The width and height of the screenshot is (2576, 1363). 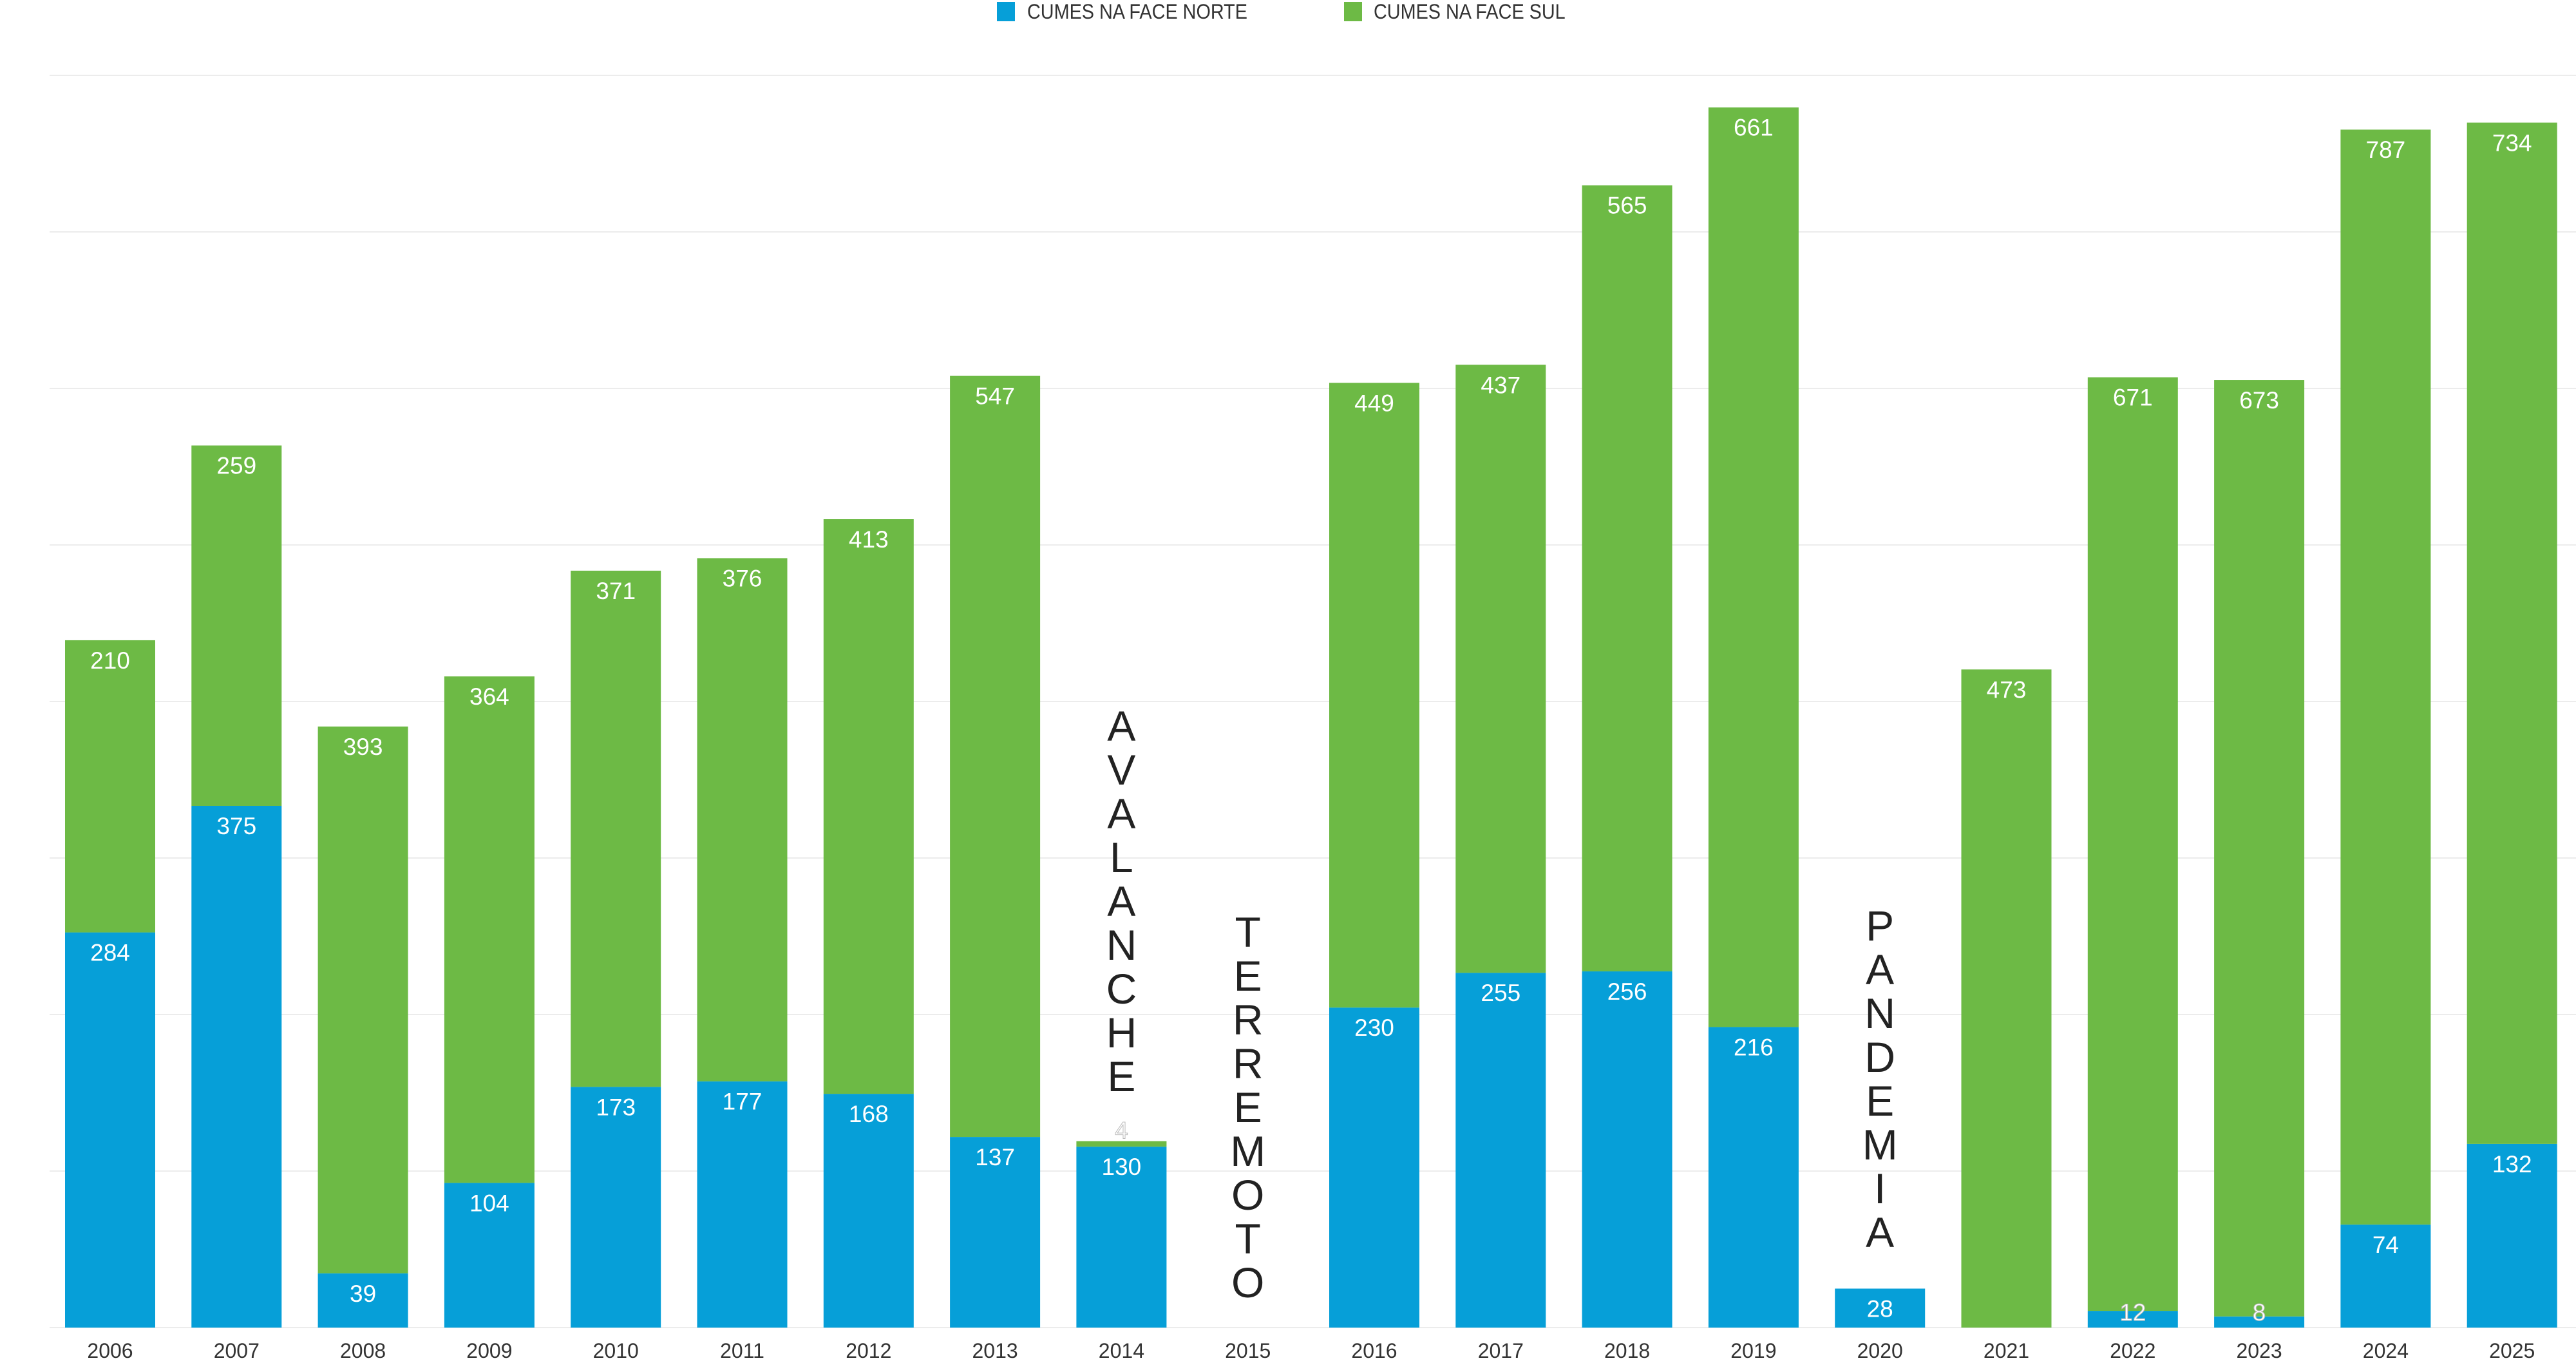 I want to click on data-label-south: 413, so click(x=869, y=539).